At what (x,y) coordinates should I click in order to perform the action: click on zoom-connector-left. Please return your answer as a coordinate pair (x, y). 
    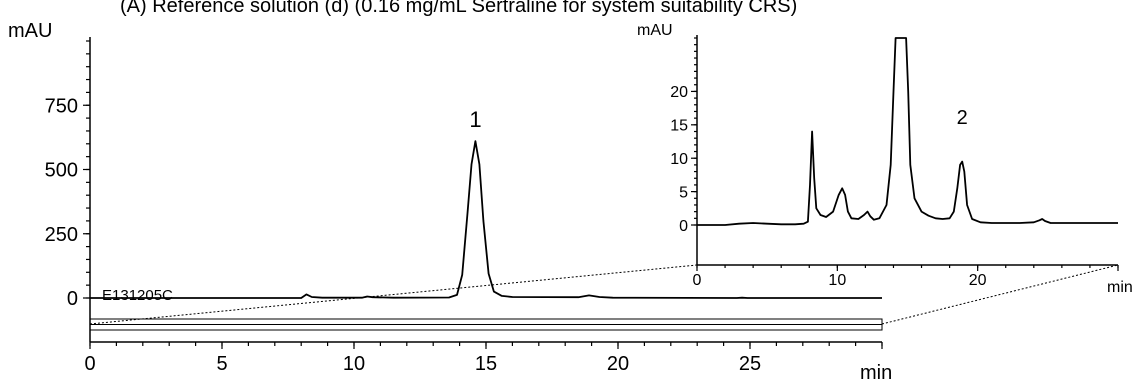
    Looking at the image, I should click on (393, 294).